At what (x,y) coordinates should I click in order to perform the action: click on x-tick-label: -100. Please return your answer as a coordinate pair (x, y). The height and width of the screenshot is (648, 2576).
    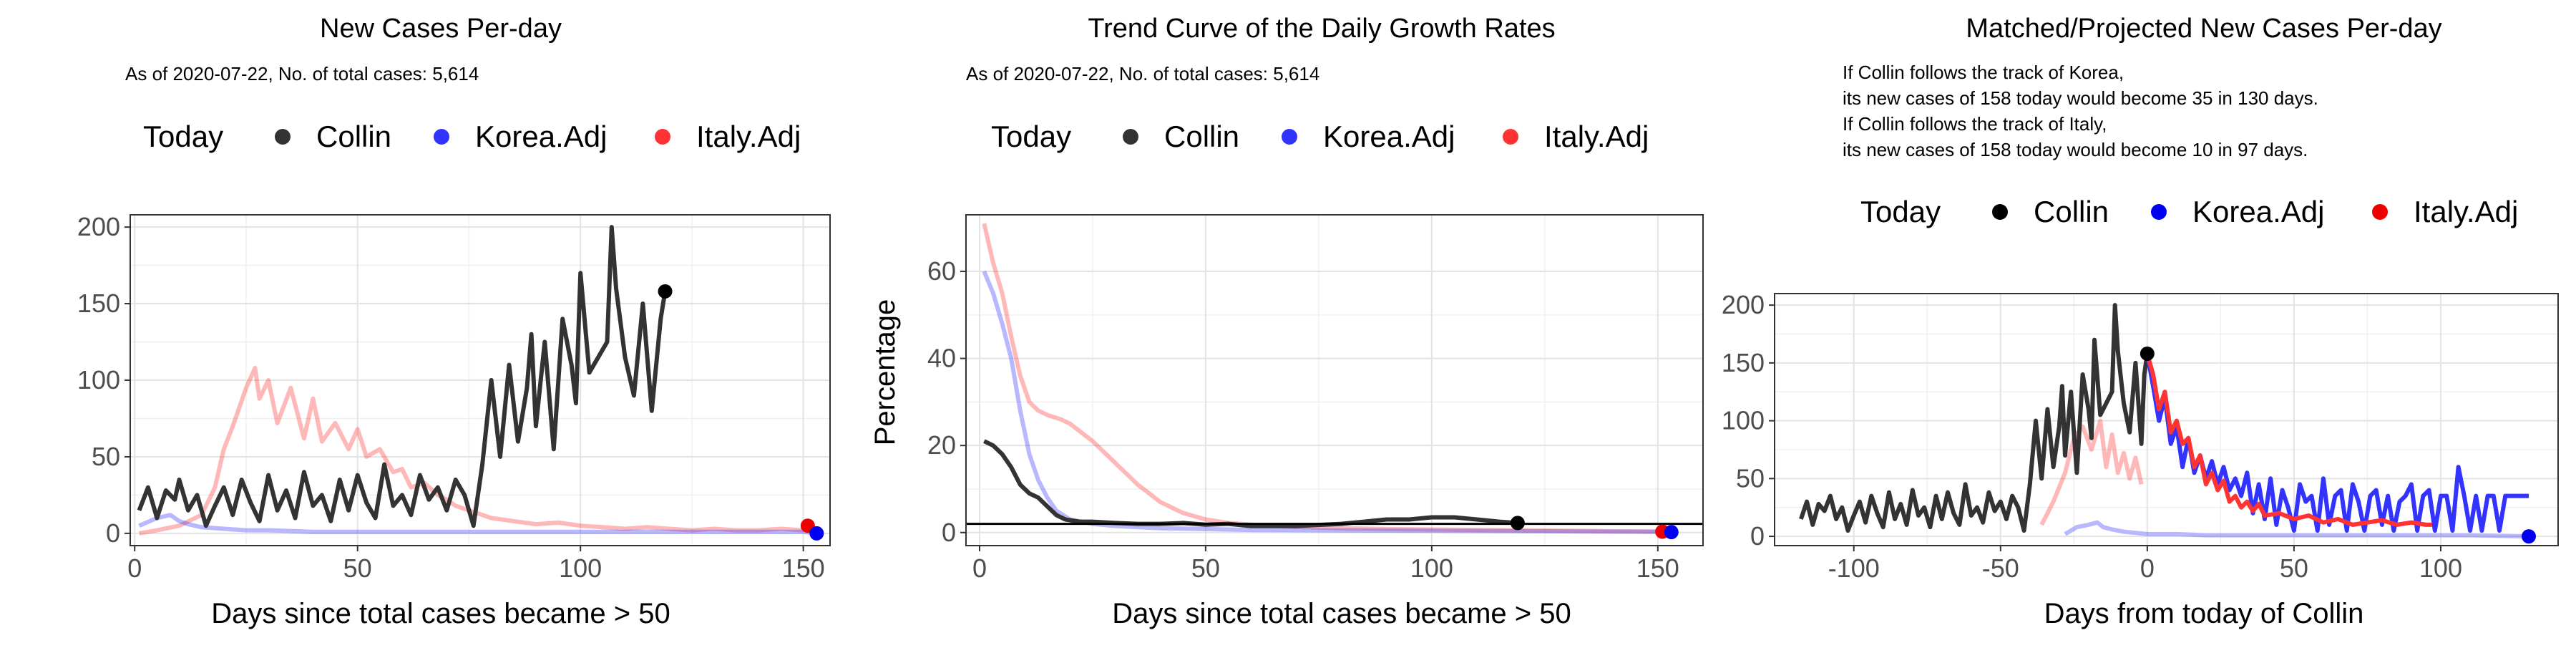
    Looking at the image, I should click on (1854, 568).